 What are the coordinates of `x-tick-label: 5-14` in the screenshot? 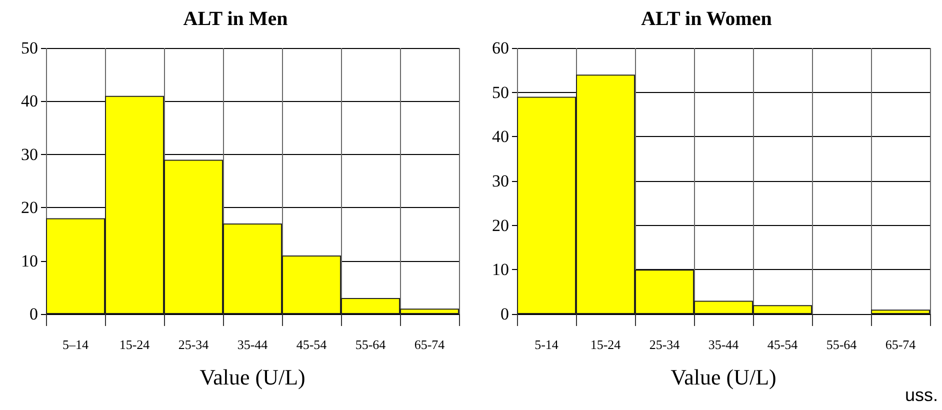 It's located at (546, 344).